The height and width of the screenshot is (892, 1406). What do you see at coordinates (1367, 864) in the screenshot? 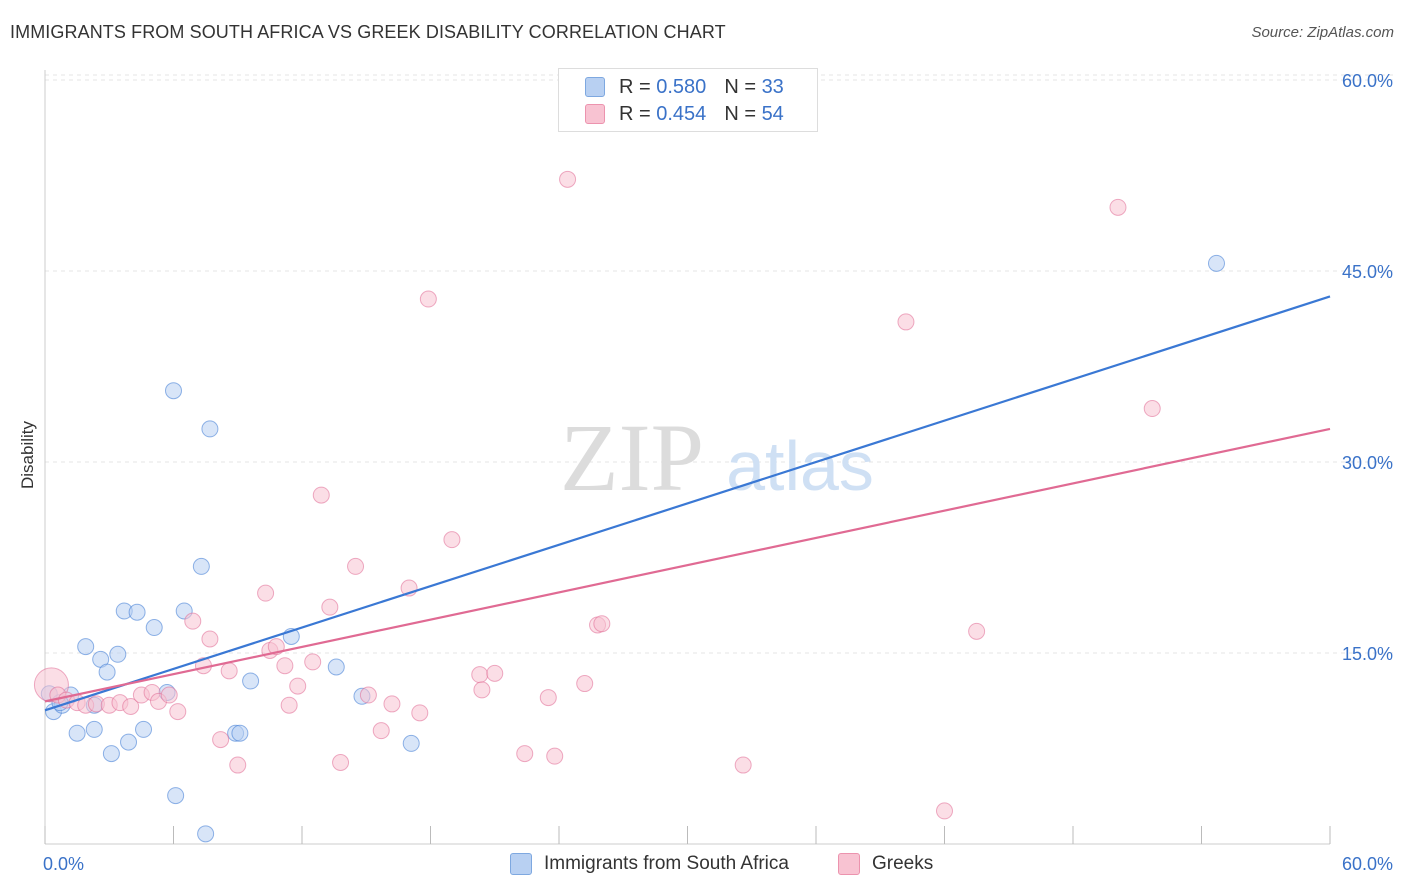
I see `x-tick-label: 60.0%` at bounding box center [1367, 864].